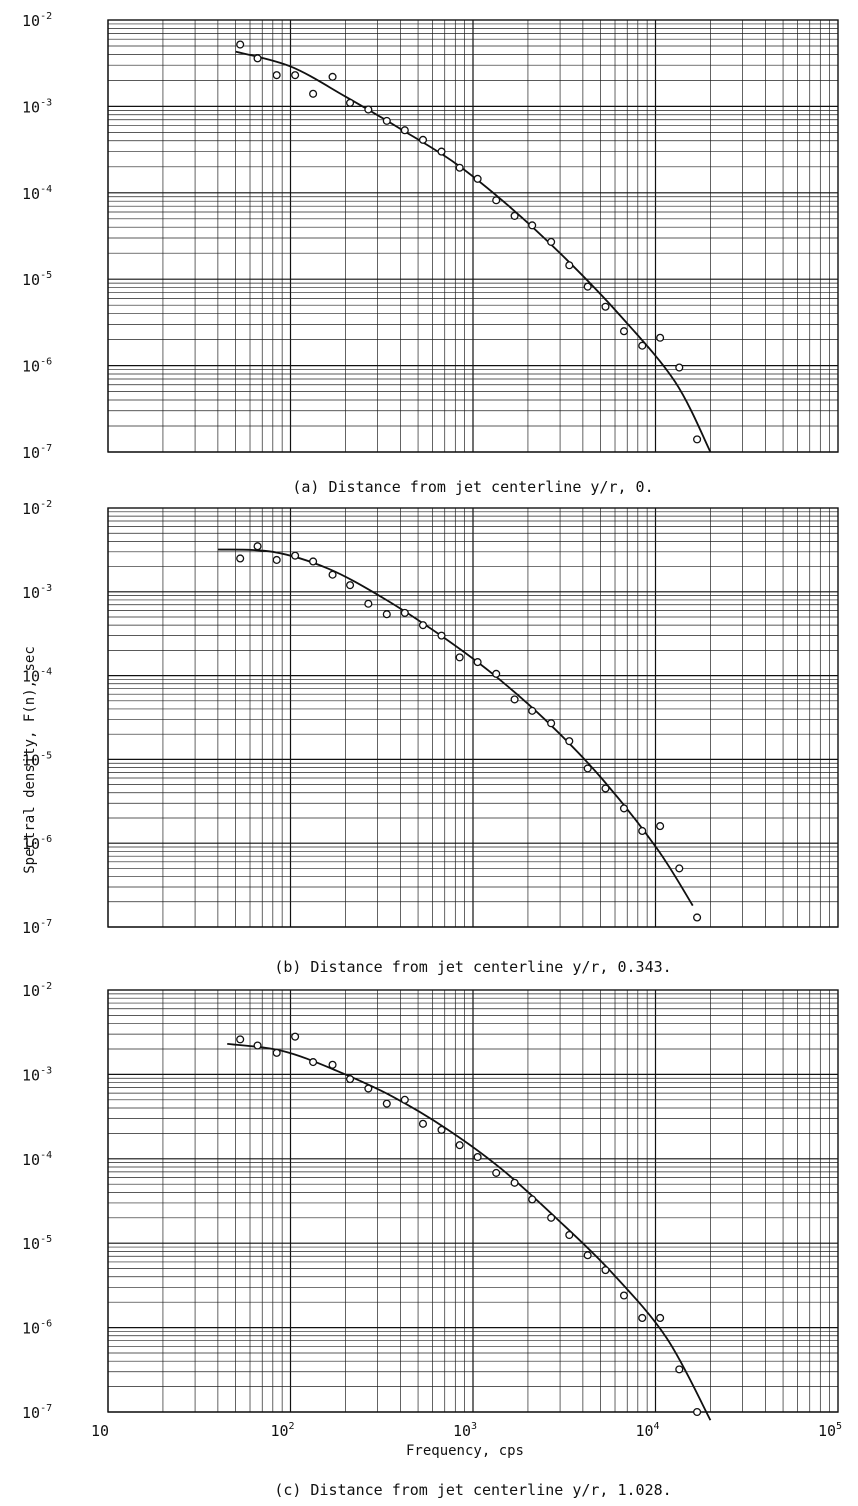  What do you see at coordinates (465, 1430) in the screenshot?
I see `x-tick-label: 10³` at bounding box center [465, 1430].